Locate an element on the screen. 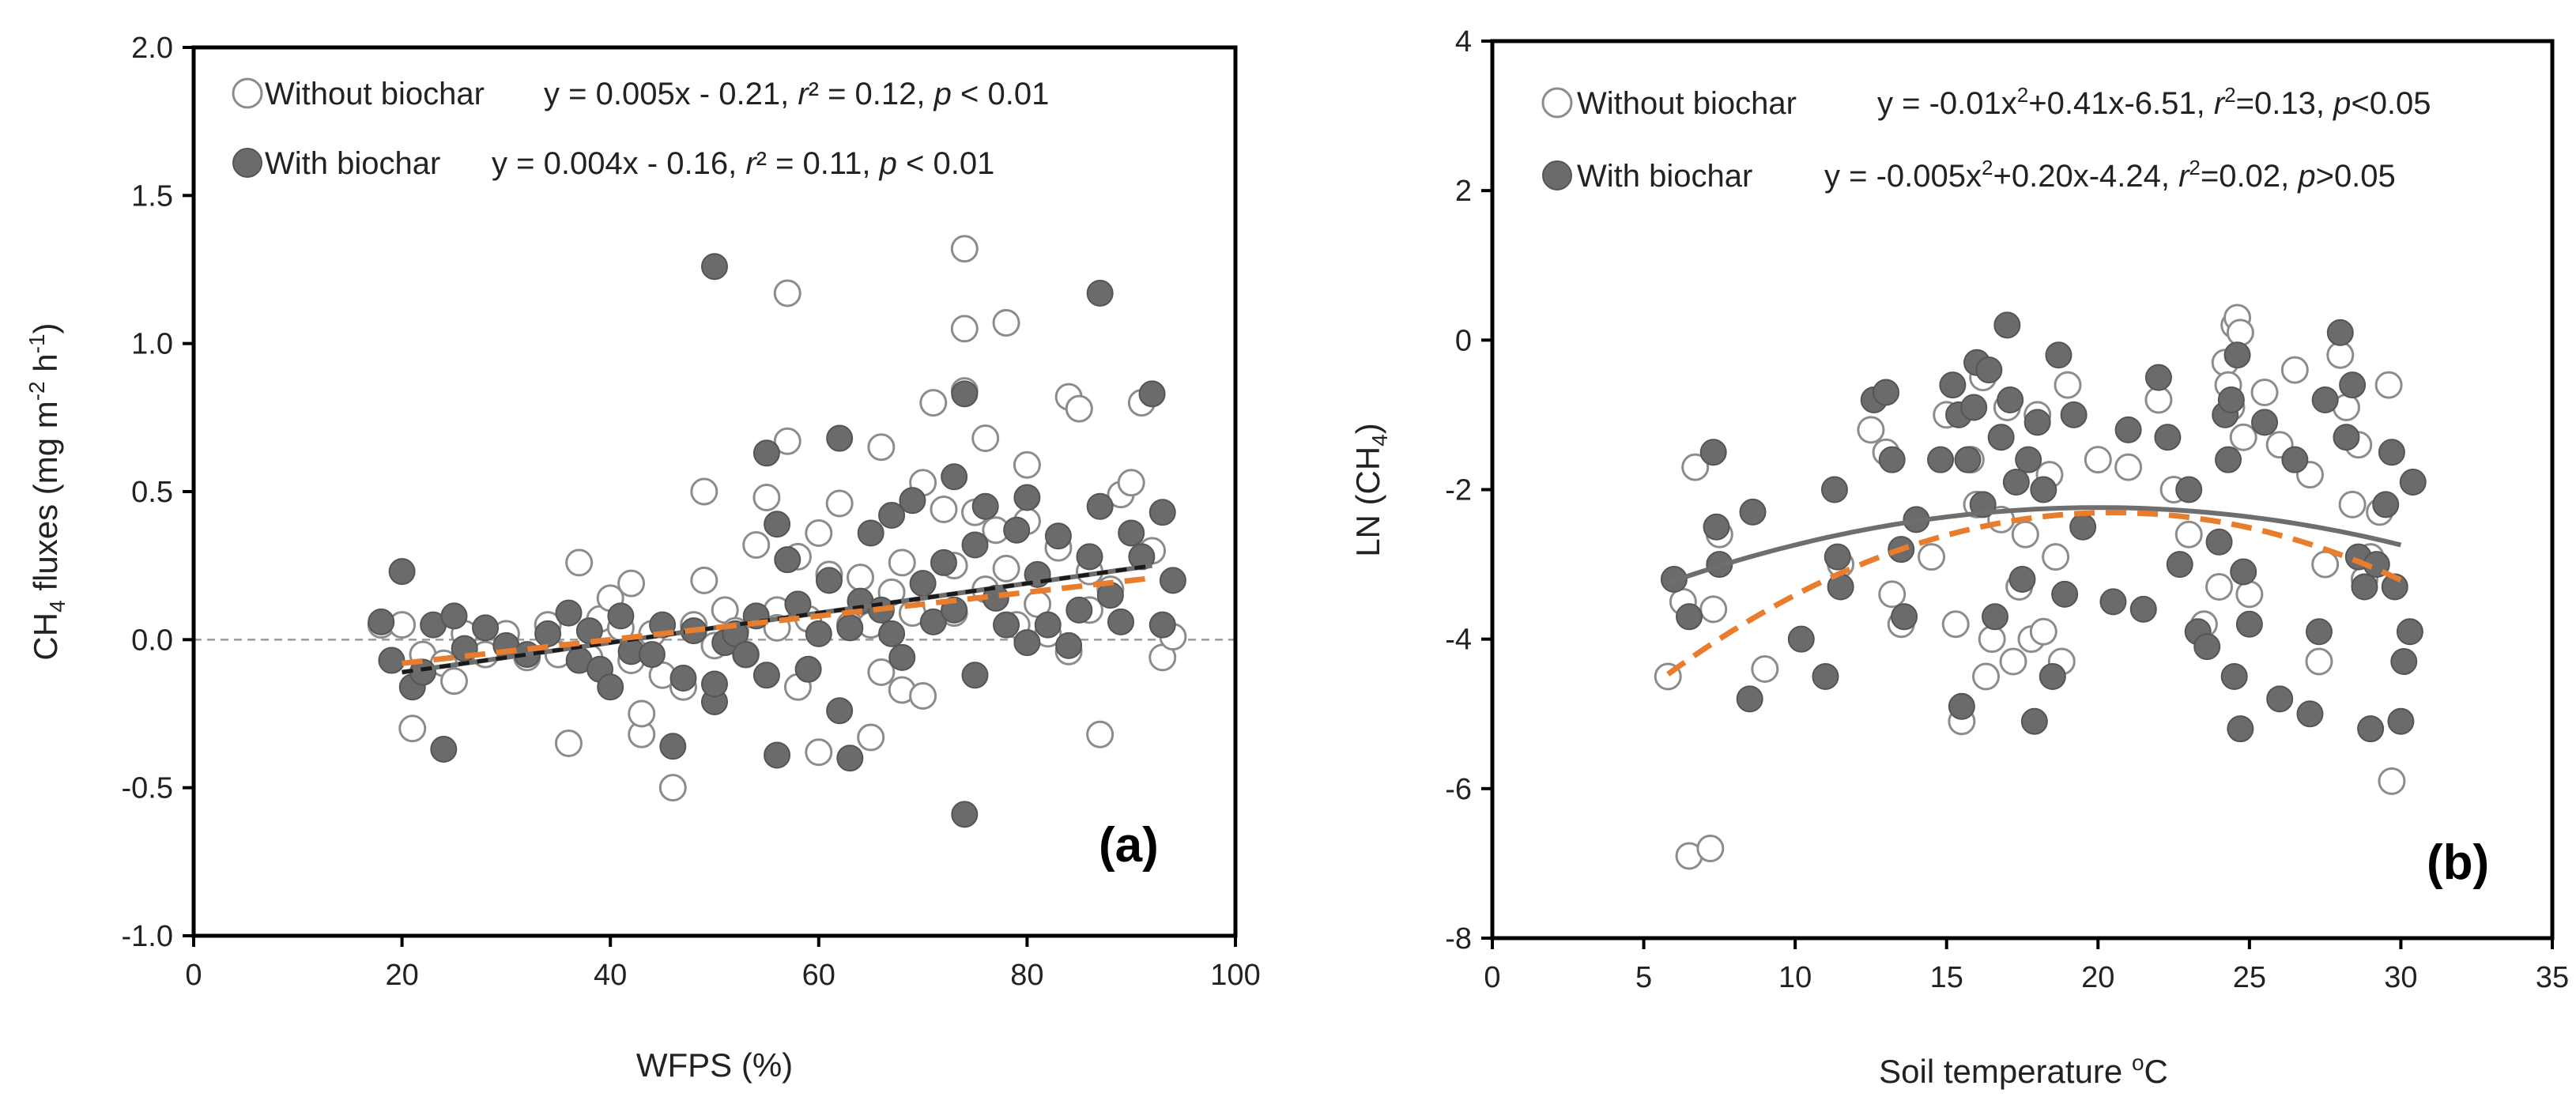  x-tick-label: 30 is located at coordinates (2400, 977).